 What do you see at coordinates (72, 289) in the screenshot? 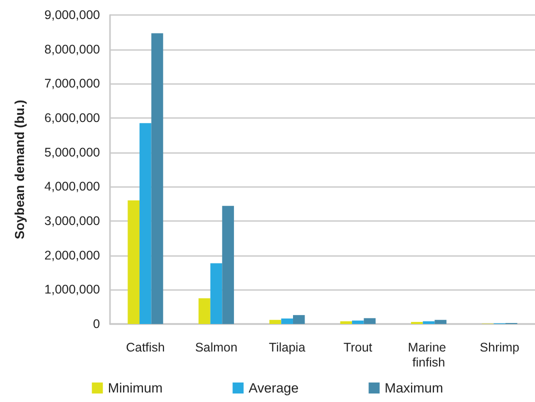
I see `y-tick-label: 1,000,000` at bounding box center [72, 289].